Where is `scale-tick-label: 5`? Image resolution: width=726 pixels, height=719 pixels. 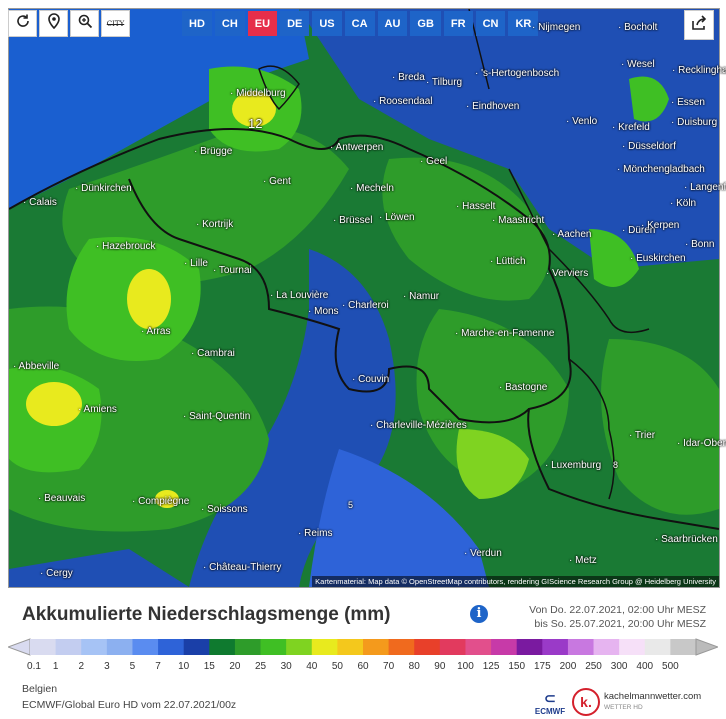
scale-tick-label: 5 is located at coordinates (132, 666).